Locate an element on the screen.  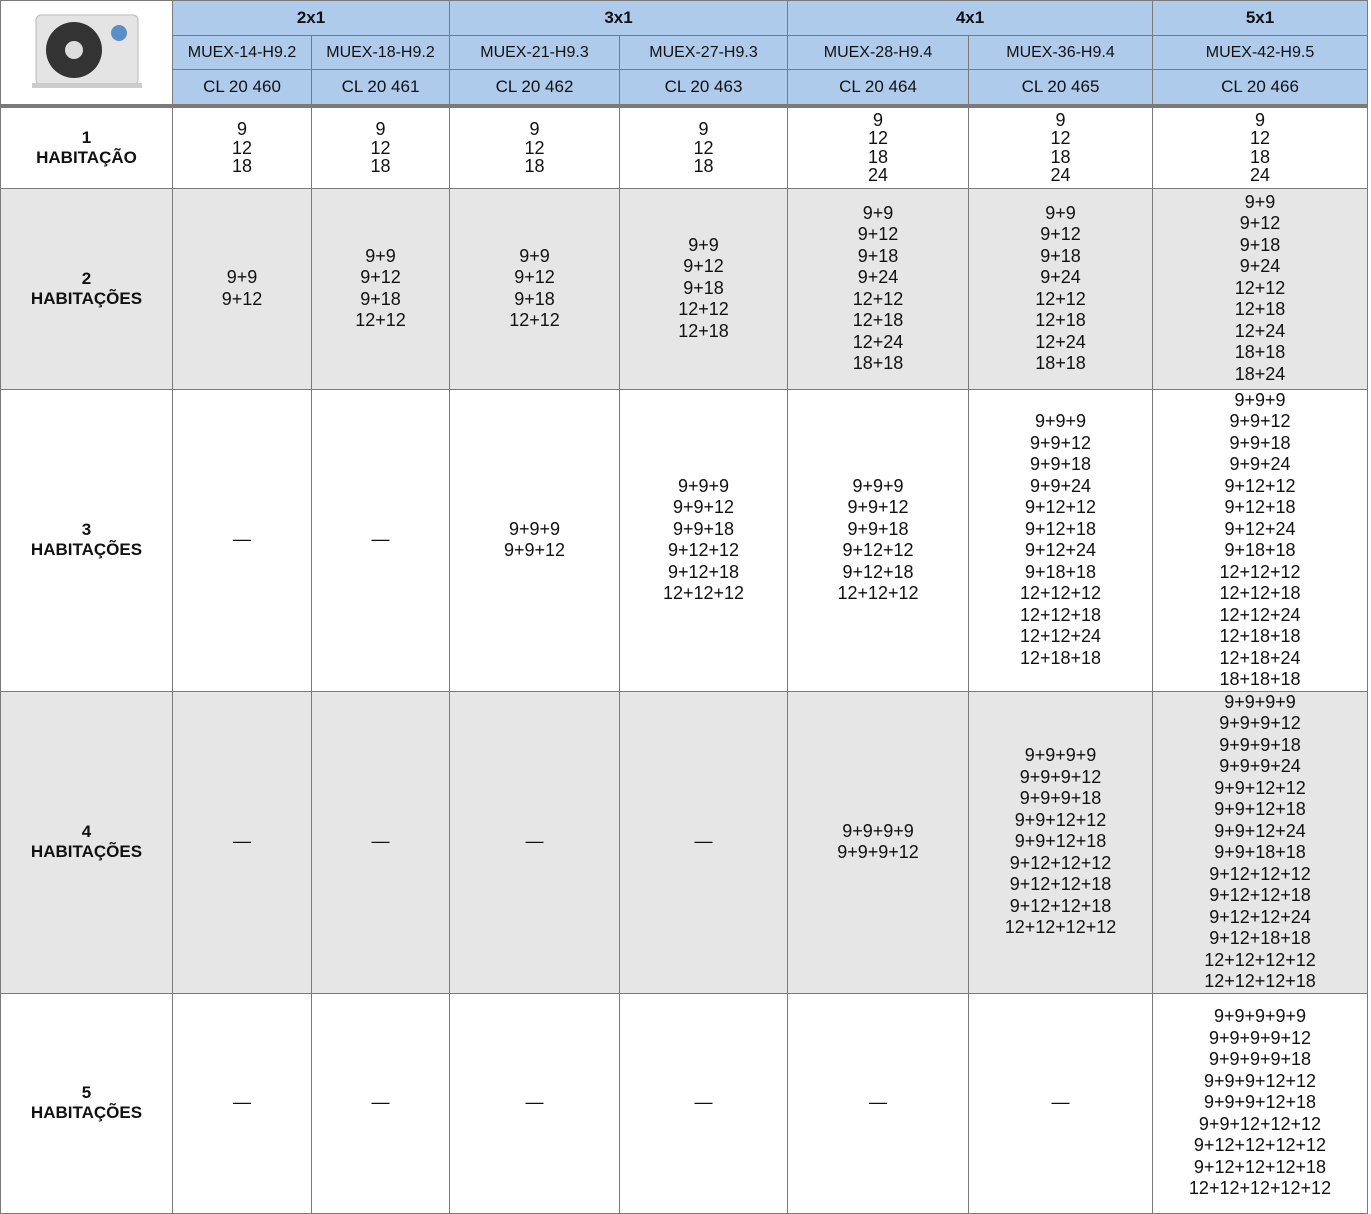
row-name: HABITAÇÃO is located at coordinates (86, 157).